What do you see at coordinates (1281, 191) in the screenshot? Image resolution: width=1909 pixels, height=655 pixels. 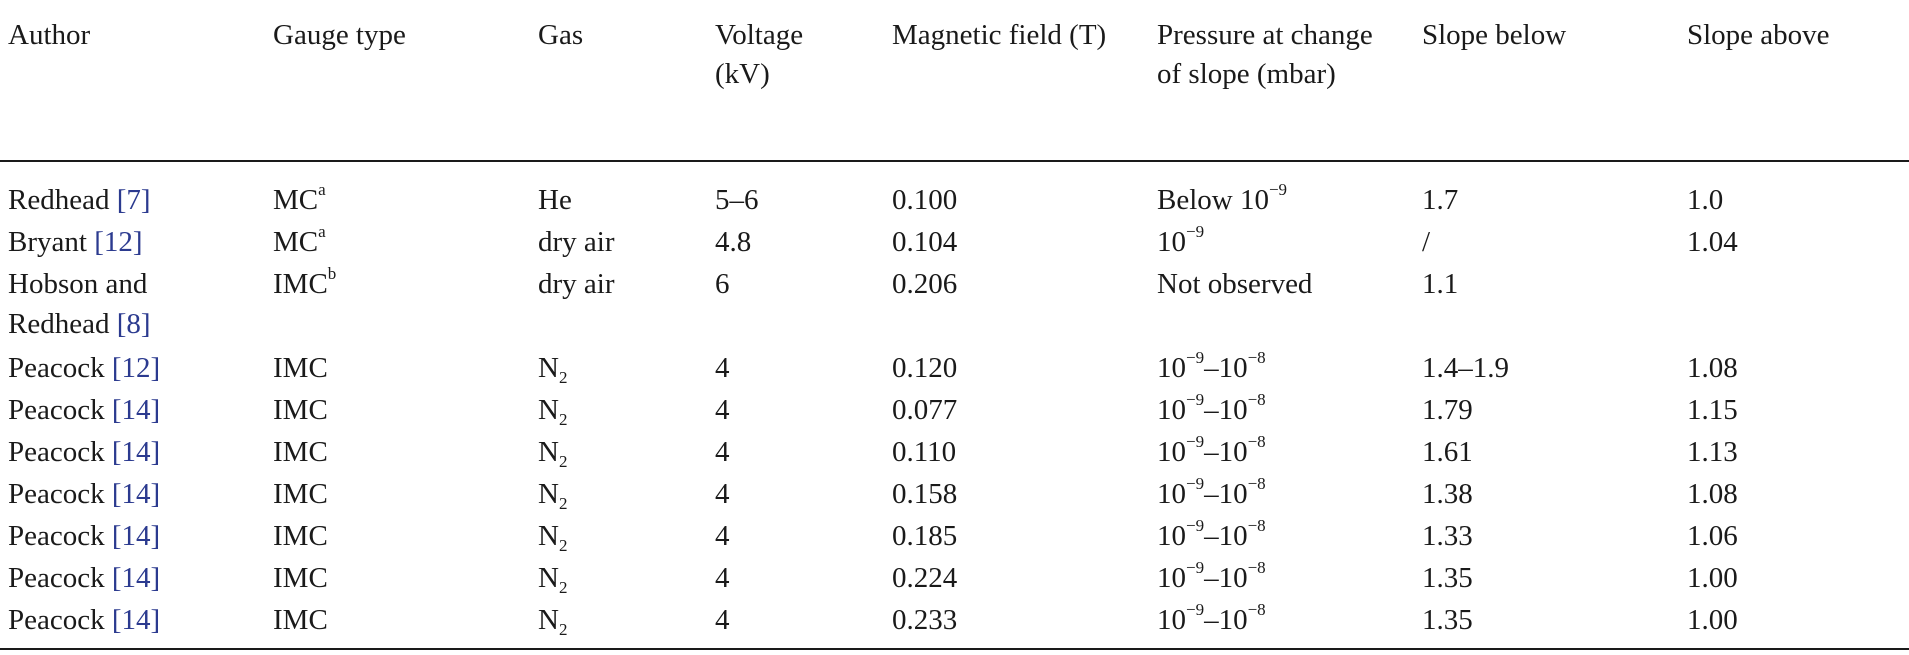 I see `cell-pressure: Below 10−9` at bounding box center [1281, 191].